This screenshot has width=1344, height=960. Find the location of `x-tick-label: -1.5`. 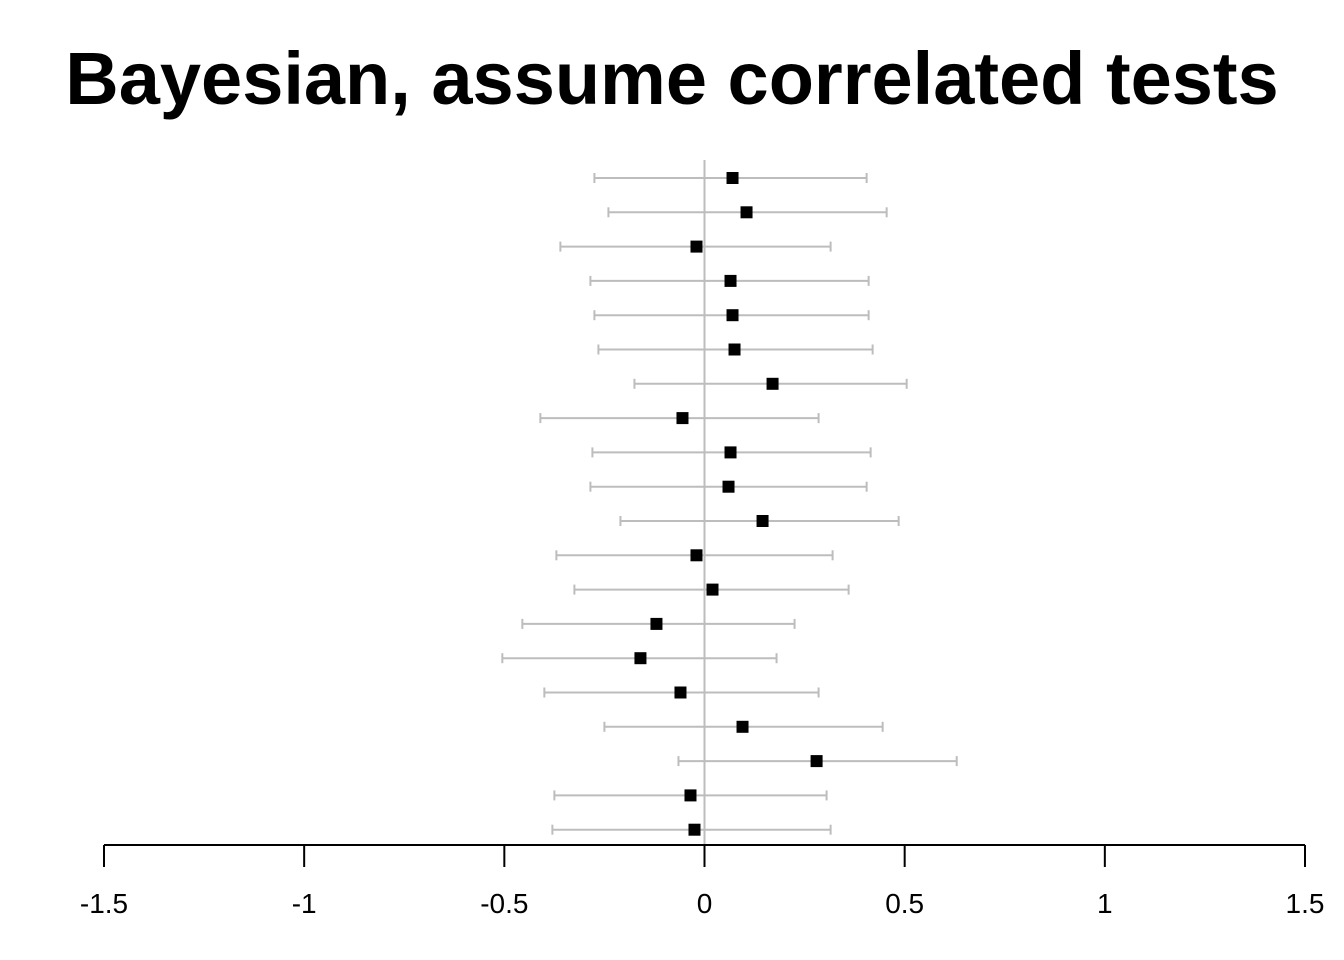

x-tick-label: -1.5 is located at coordinates (104, 903).